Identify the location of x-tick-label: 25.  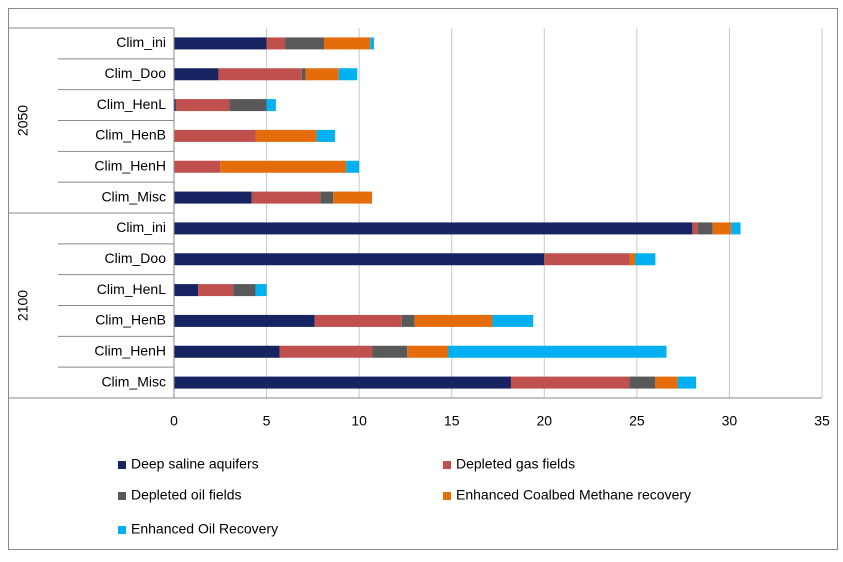
(637, 421).